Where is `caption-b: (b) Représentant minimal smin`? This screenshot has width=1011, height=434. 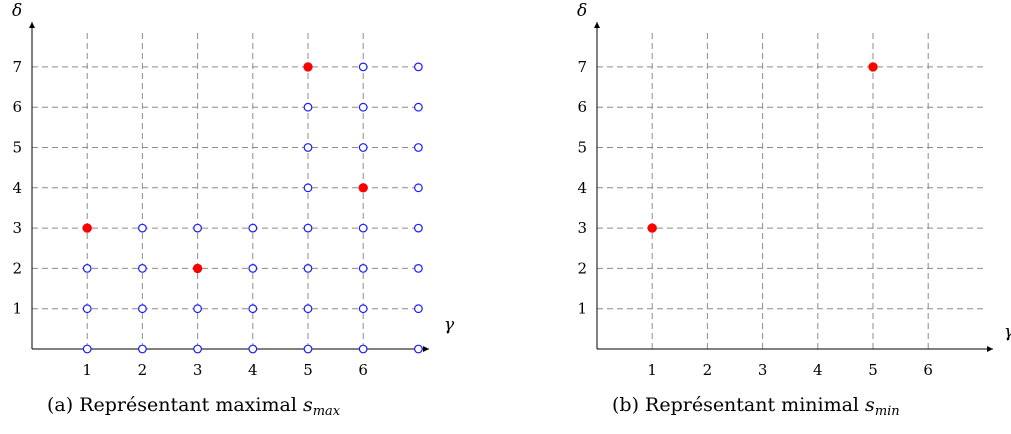 caption-b: (b) Représentant minimal smin is located at coordinates (756, 406).